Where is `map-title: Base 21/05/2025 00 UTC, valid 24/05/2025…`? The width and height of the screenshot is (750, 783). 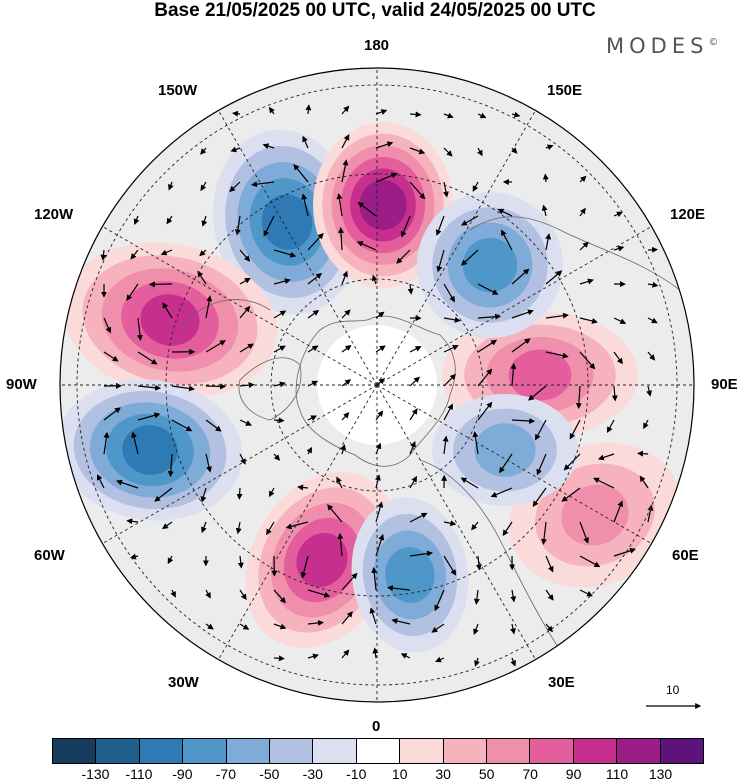
map-title: Base 21/05/2025 00 UTC, valid 24/05/2025… is located at coordinates (375, 10).